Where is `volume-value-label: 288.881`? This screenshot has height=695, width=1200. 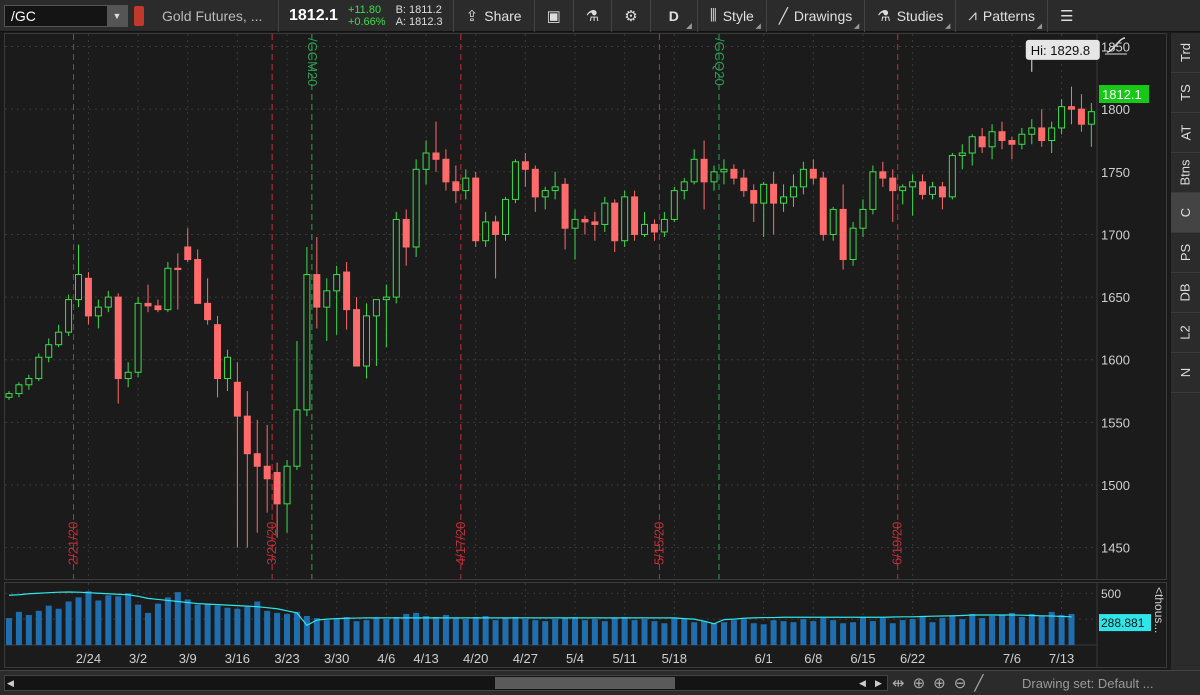
volume-value-label: 288.881 is located at coordinates (1123, 623).